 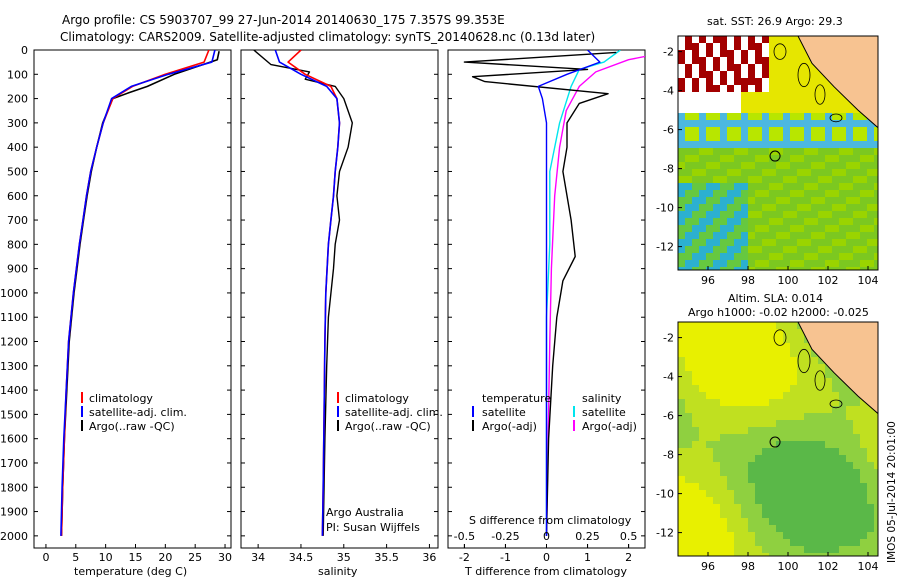 I want to click on legend-swatch-climatology, so click(x=338, y=397).